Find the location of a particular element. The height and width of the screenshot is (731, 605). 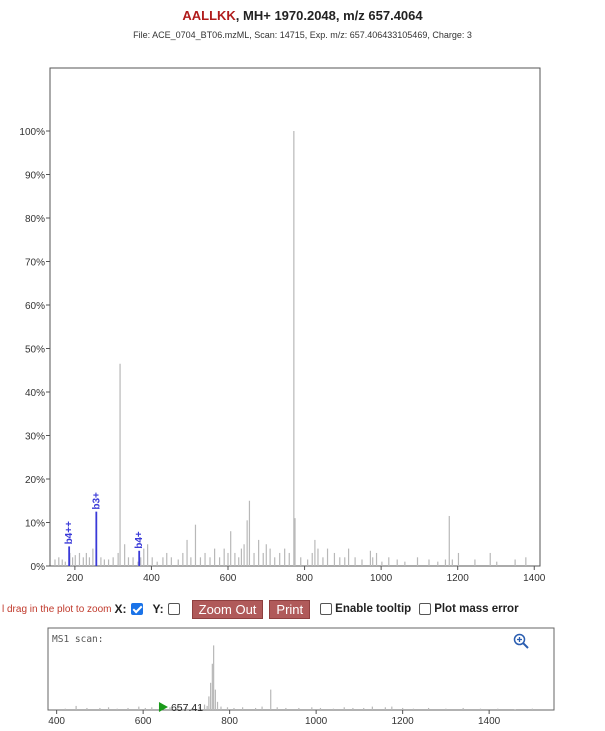

x-zoom-label: X: is located at coordinates (120, 609).